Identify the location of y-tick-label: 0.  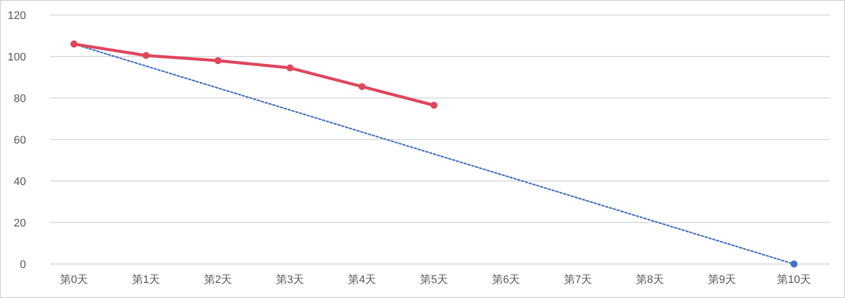
(23, 264).